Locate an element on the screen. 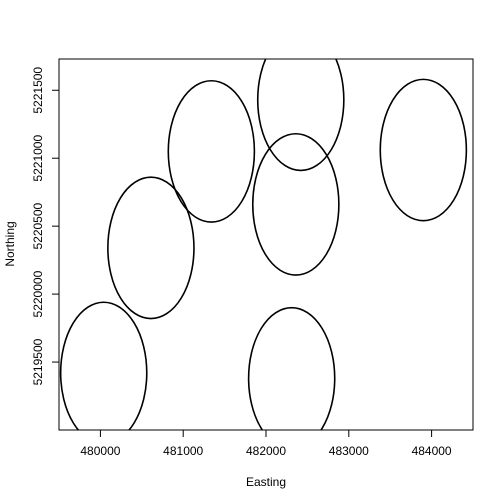 This screenshot has width=504, height=504. x-tick-label: 480000 is located at coordinates (100, 451).